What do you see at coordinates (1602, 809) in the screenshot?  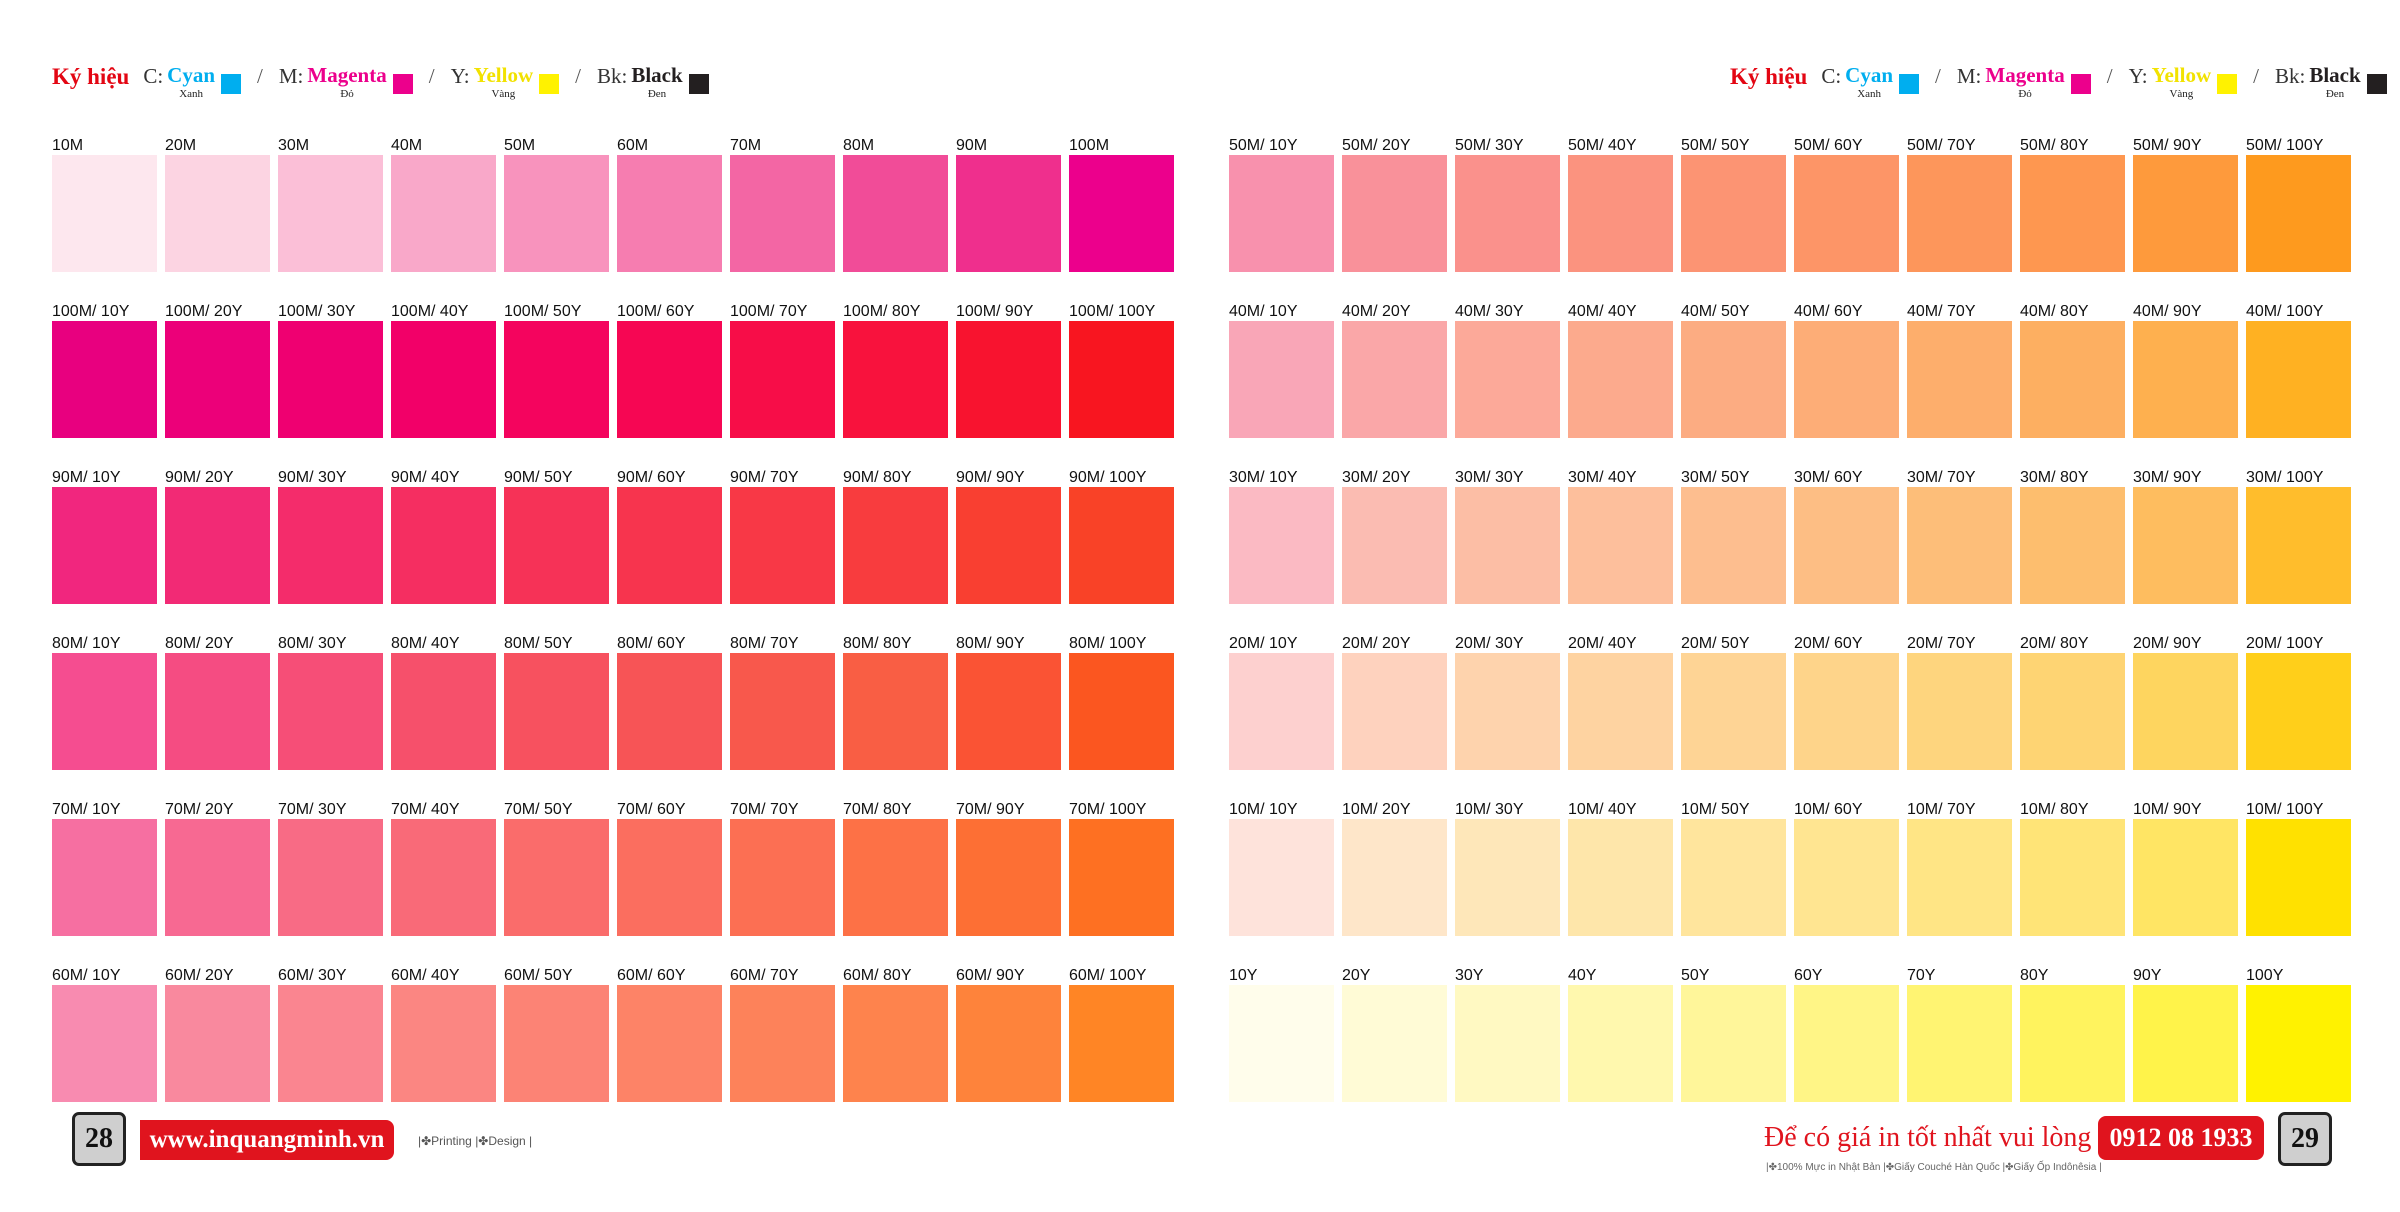 I see `swatch-label: 10M/ 40Y` at bounding box center [1602, 809].